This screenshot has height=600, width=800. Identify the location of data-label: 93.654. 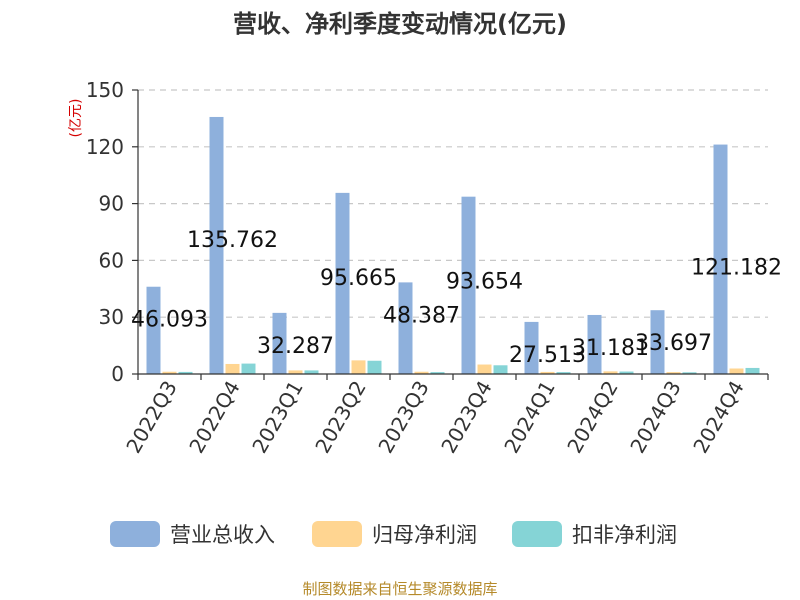
(484, 282).